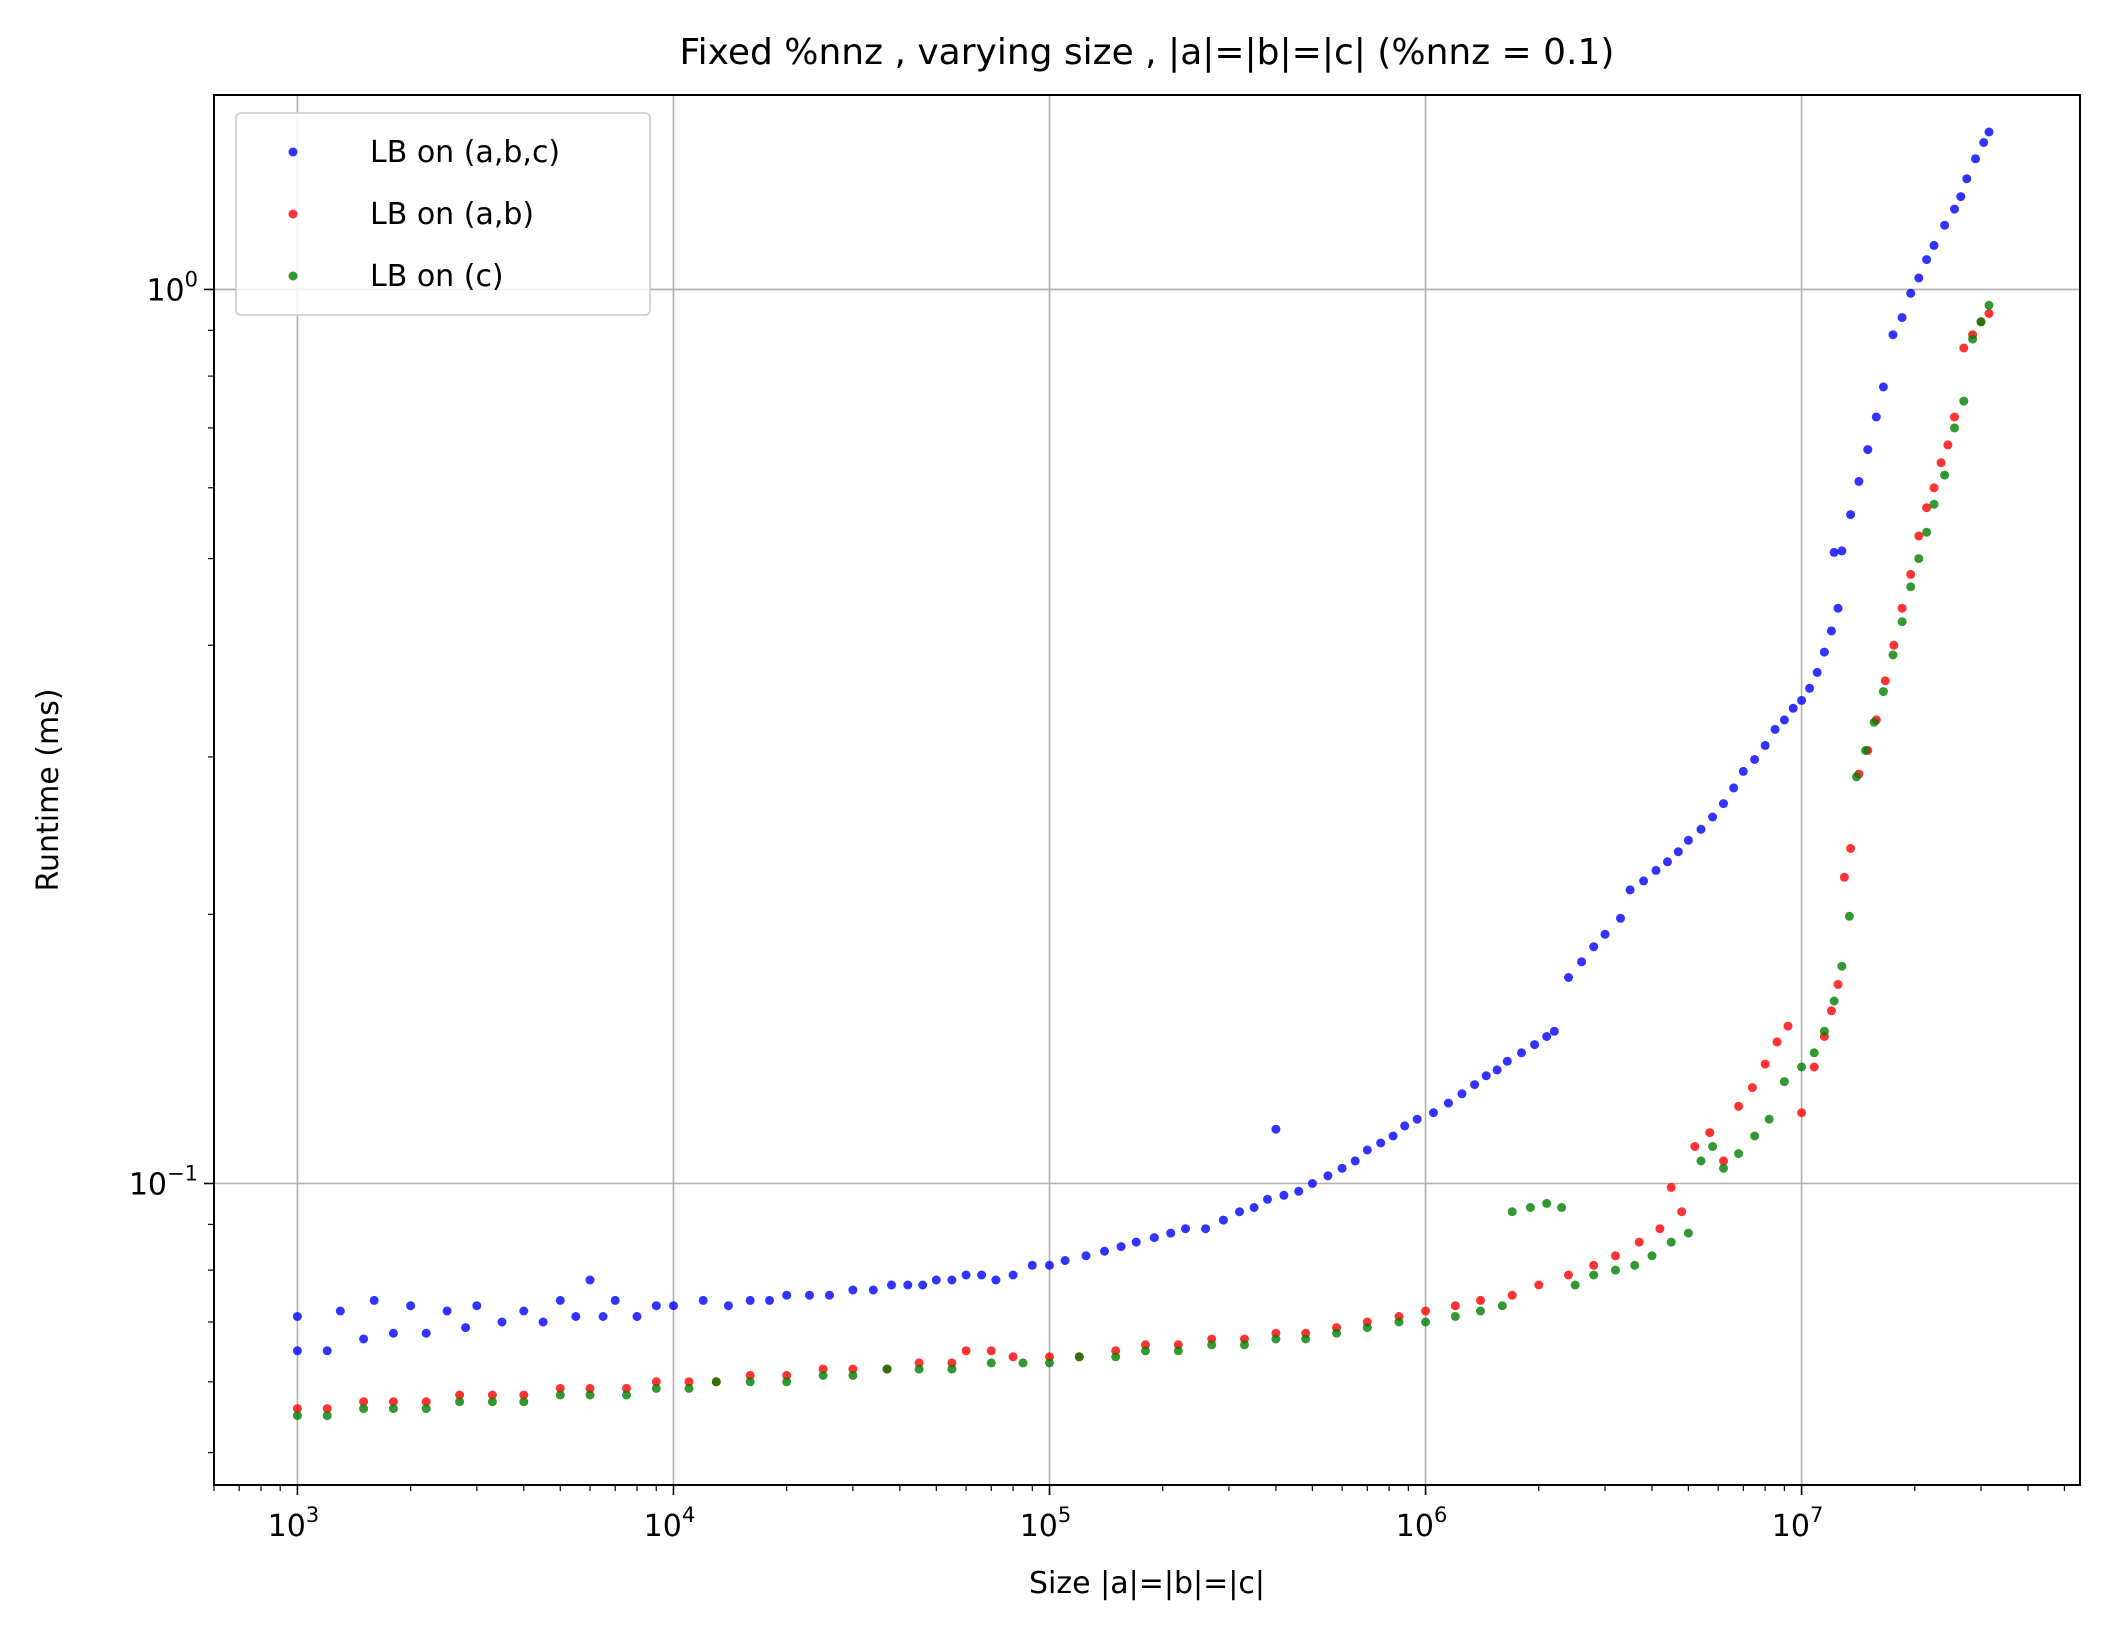 Image resolution: width=2103 pixels, height=1640 pixels. I want to click on y-tick-label: 100, so click(172, 287).